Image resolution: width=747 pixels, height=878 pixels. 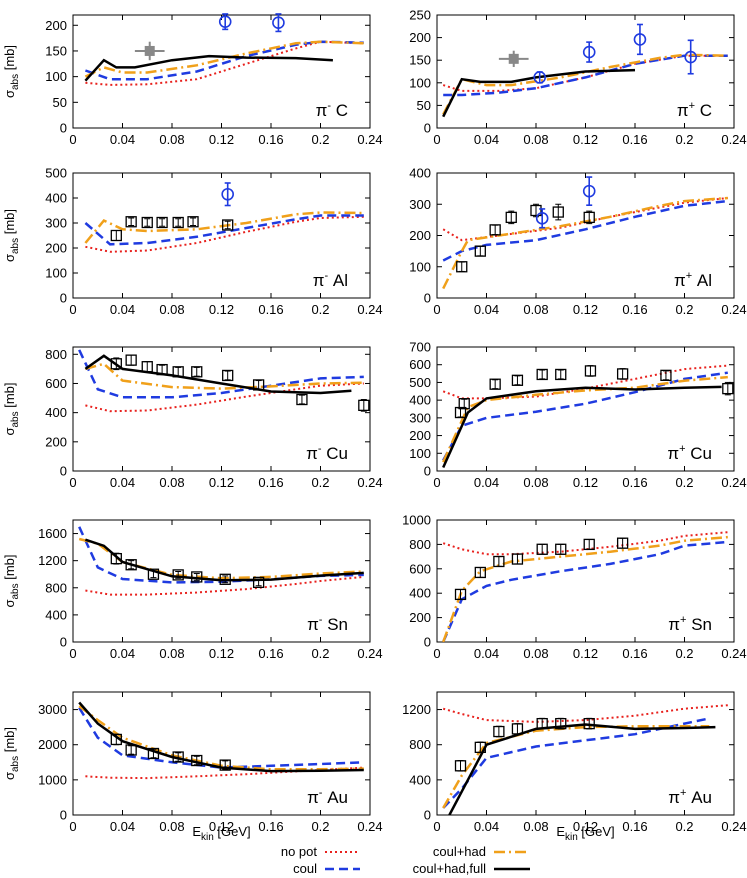 I want to click on y-tick-label: 1000, so click(x=52, y=779).